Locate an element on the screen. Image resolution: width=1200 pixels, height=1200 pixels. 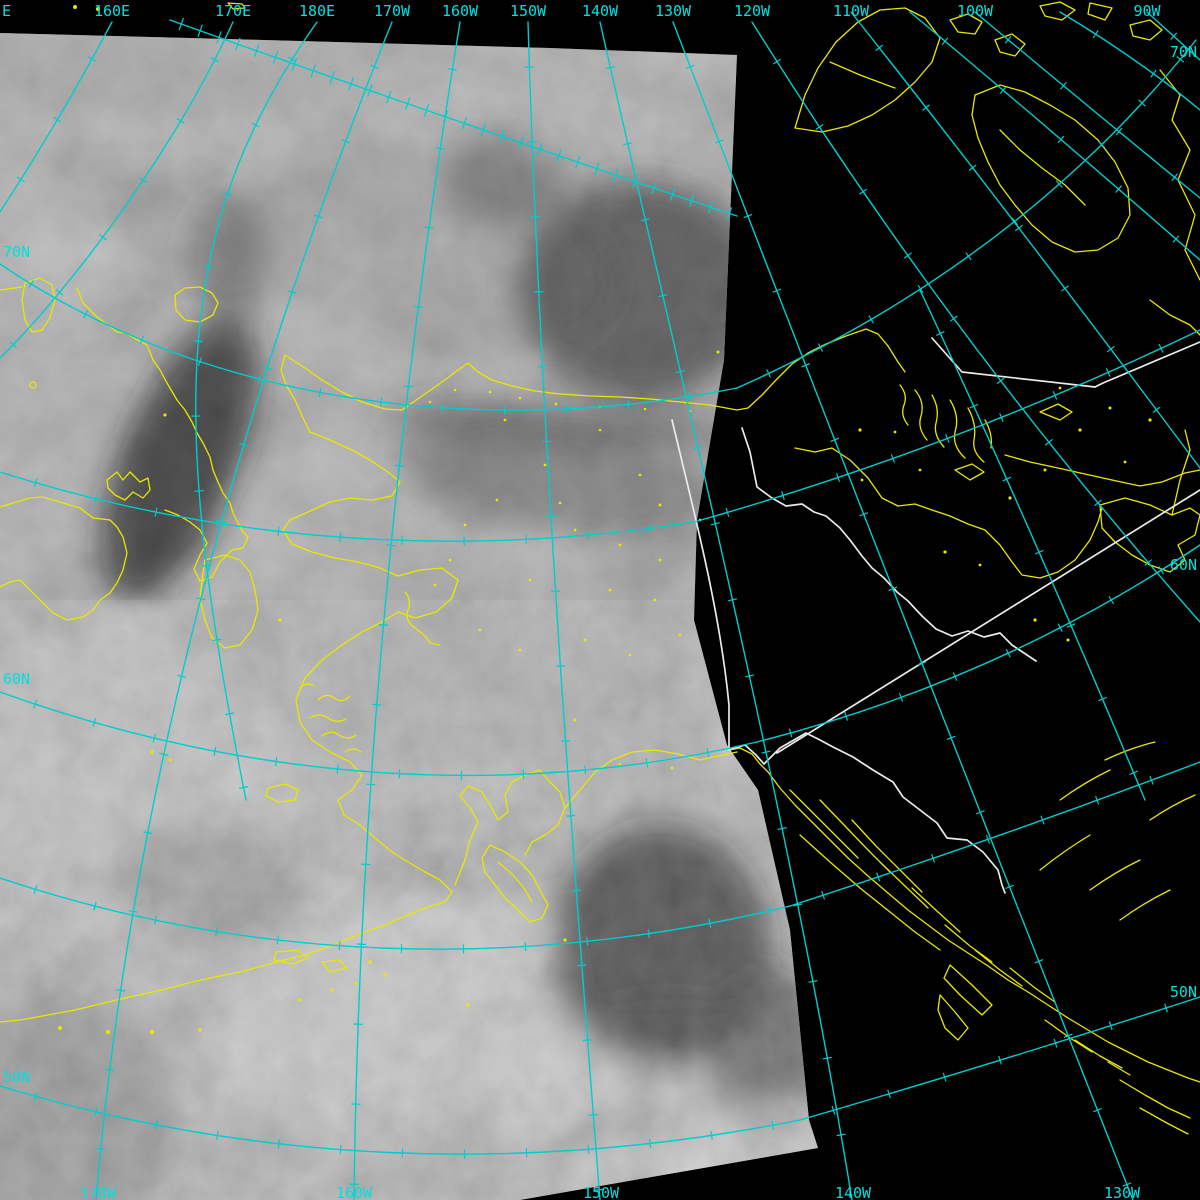
parallel-60n-west is located at coordinates (379, 734).